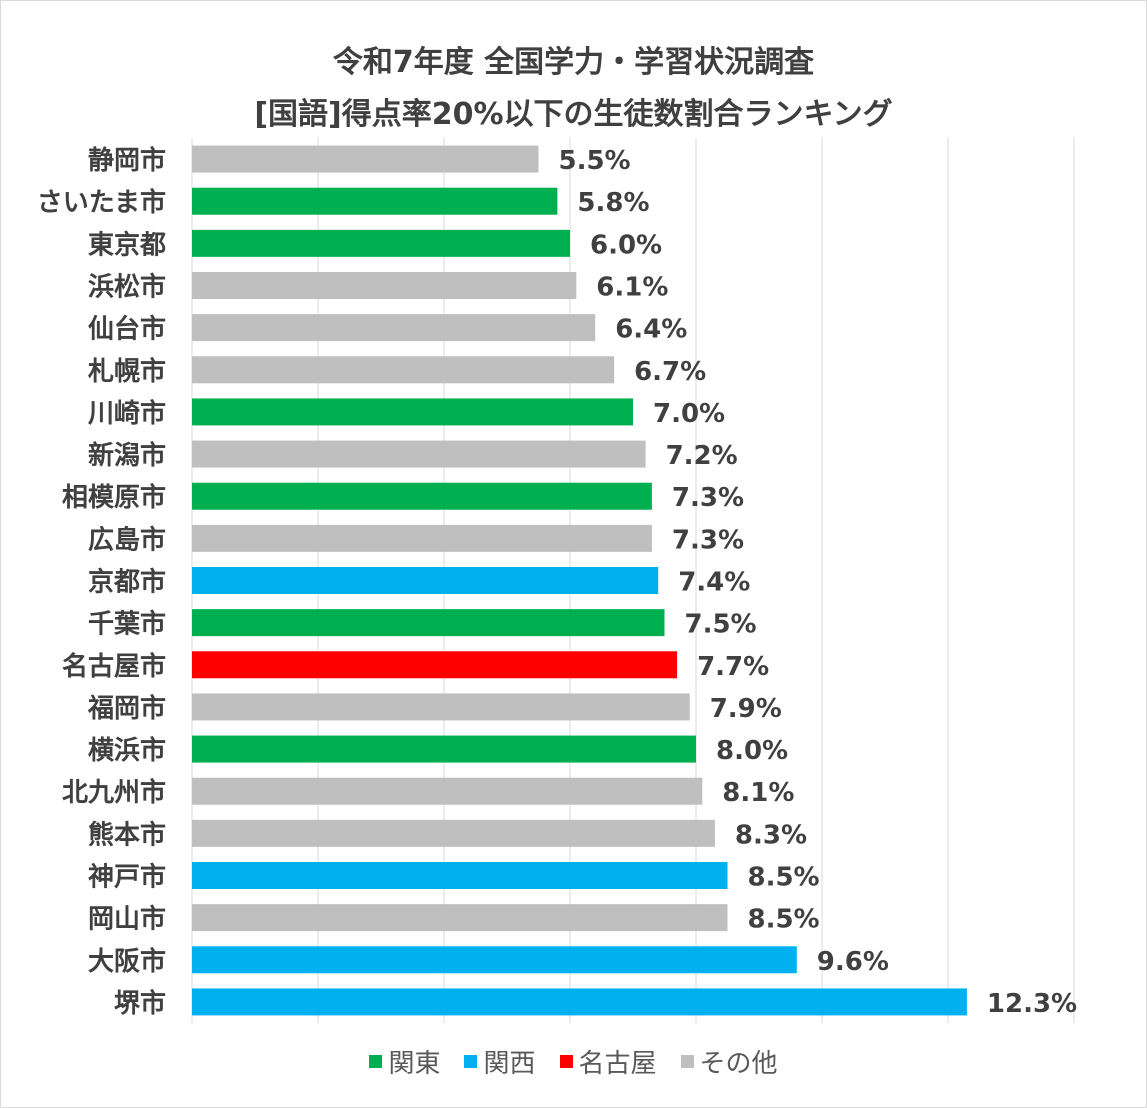 This screenshot has width=1147, height=1108. I want to click on category-label: 千葉市, so click(127, 624).